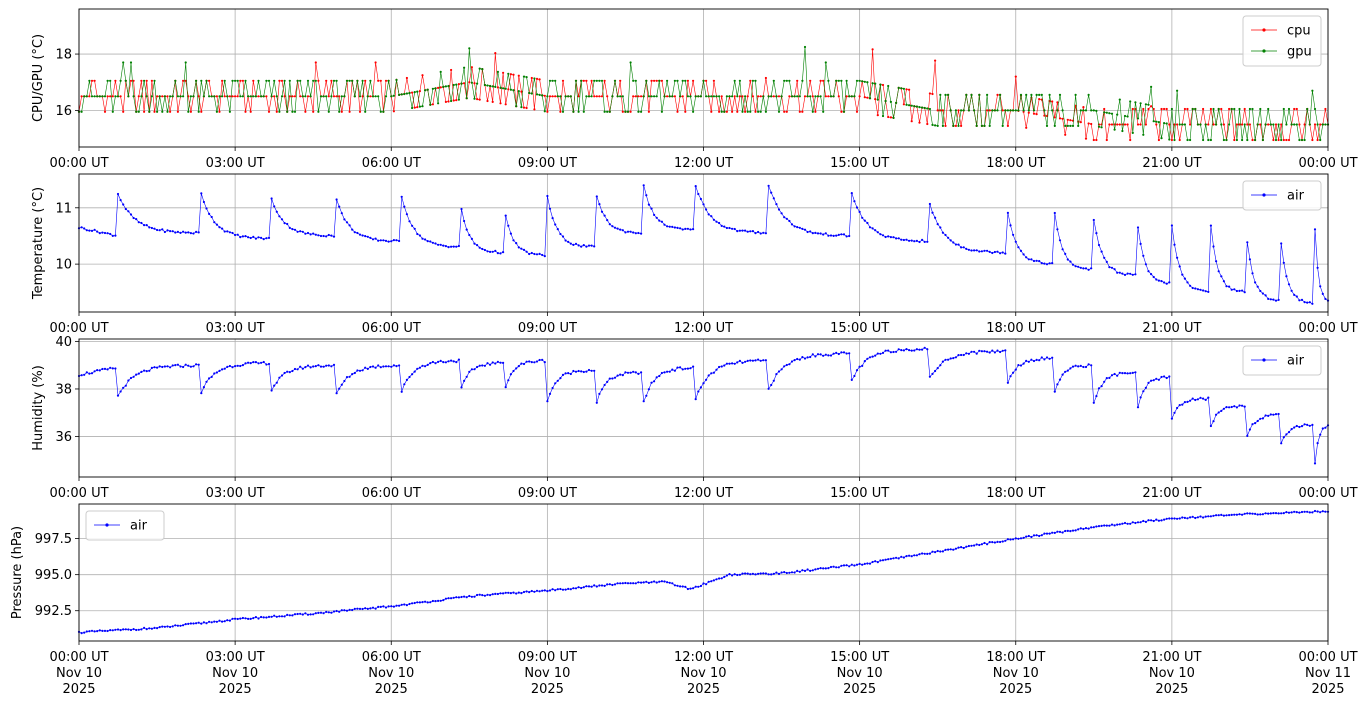 The width and height of the screenshot is (1368, 707). Describe the element at coordinates (1327, 493) in the screenshot. I see `x-tick-label: 00:00 UT` at that location.